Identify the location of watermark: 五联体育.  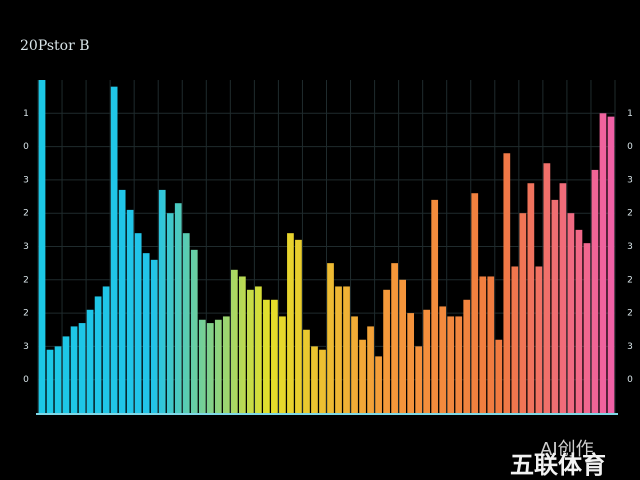
(558, 465).